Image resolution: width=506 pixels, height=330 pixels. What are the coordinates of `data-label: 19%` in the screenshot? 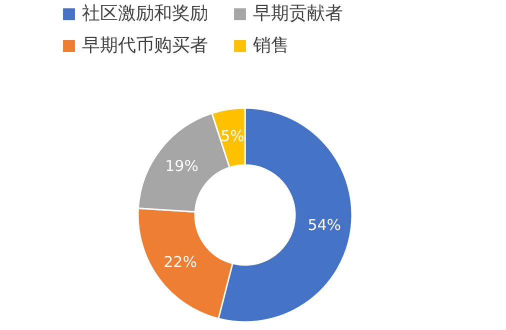 It's located at (181, 165).